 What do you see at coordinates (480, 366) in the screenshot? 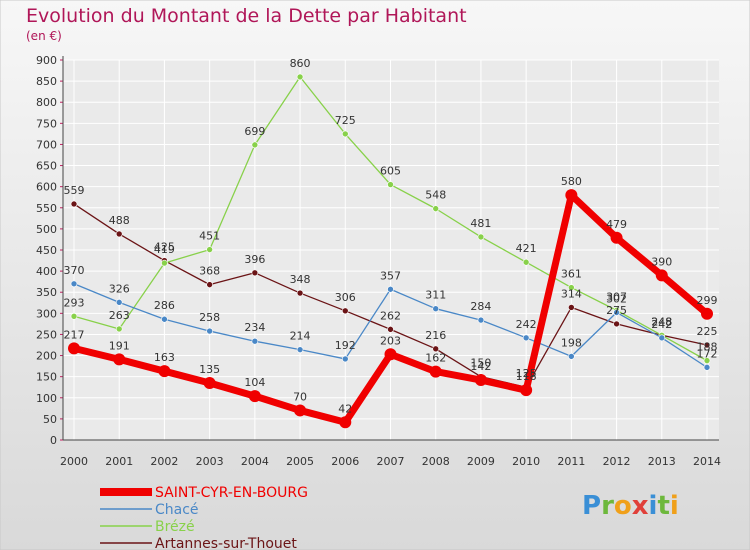
I see `data-label: 142` at bounding box center [480, 366].